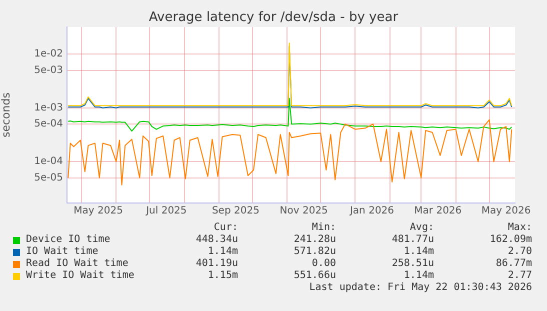 This screenshot has height=311, width=547. I want to click on y-tick-label: 5e-03, so click(48, 70).